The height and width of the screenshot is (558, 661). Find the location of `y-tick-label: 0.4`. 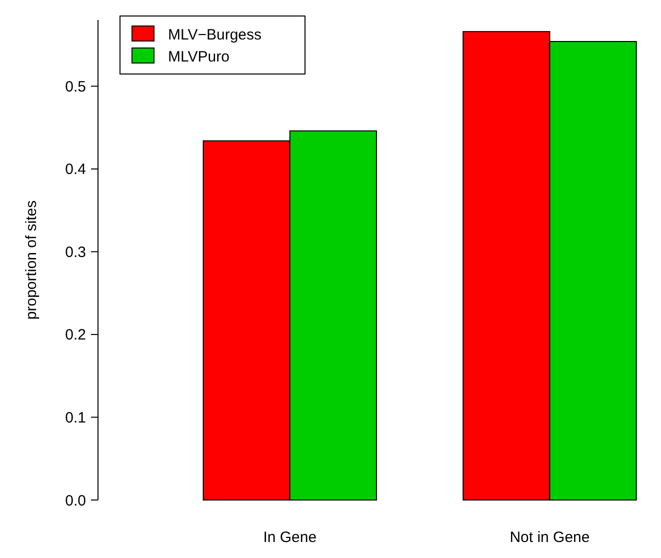

y-tick-label: 0.4 is located at coordinates (75, 169).